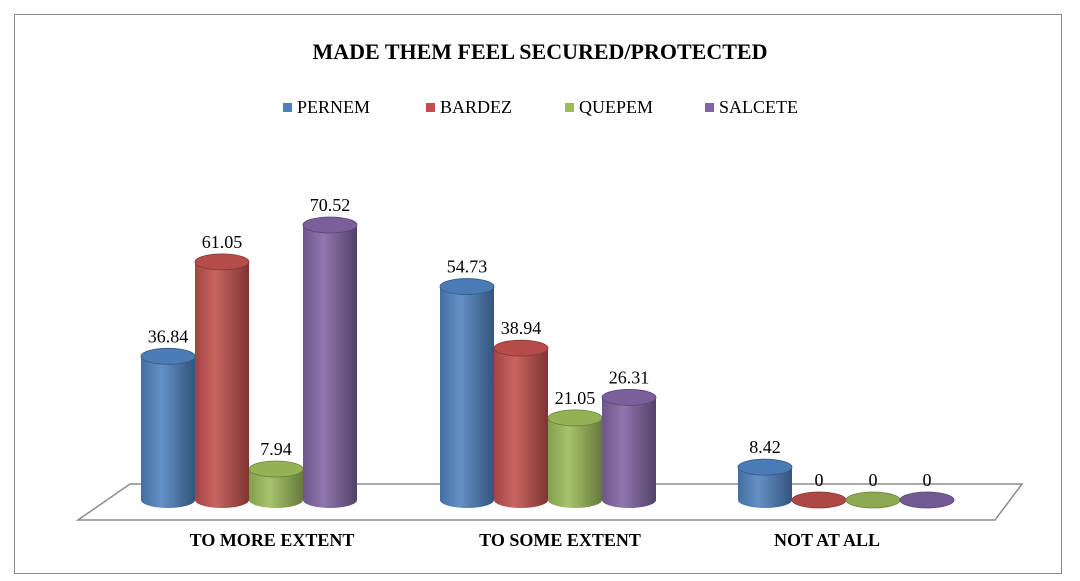  What do you see at coordinates (272, 540) in the screenshot?
I see `category-label-to-more-extent: TO MORE EXTENT` at bounding box center [272, 540].